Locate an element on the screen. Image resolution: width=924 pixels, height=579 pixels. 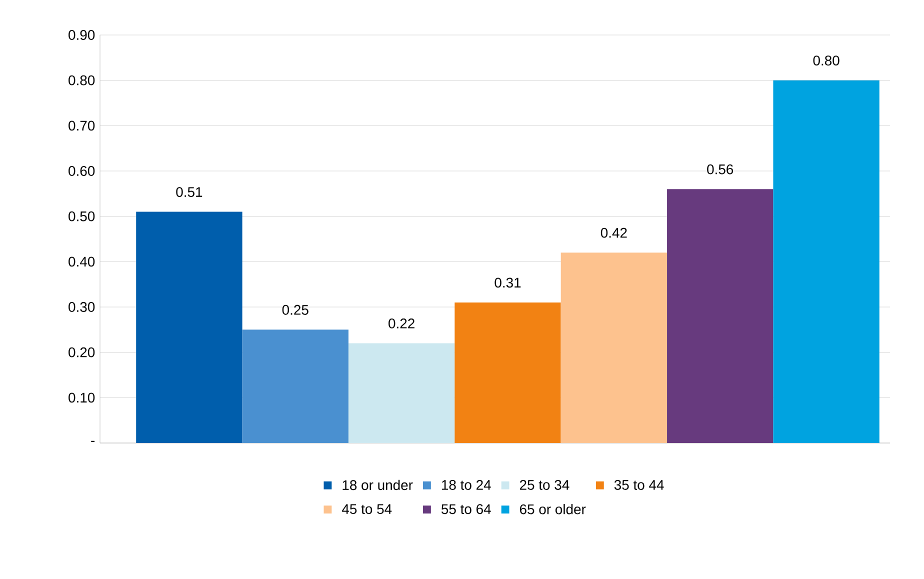
legend-label: 35 to 44 is located at coordinates (639, 485).